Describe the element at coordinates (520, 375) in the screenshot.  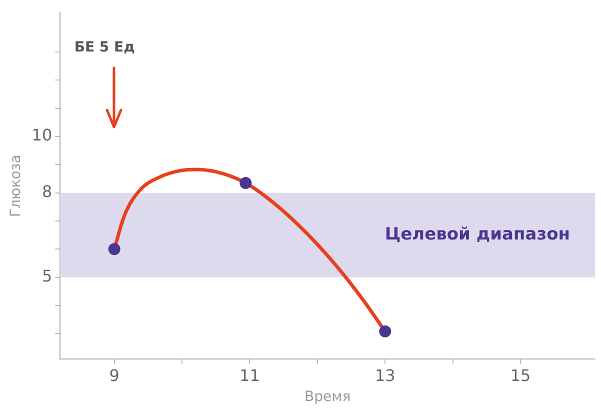
I see `x-tick-label: 15` at that location.